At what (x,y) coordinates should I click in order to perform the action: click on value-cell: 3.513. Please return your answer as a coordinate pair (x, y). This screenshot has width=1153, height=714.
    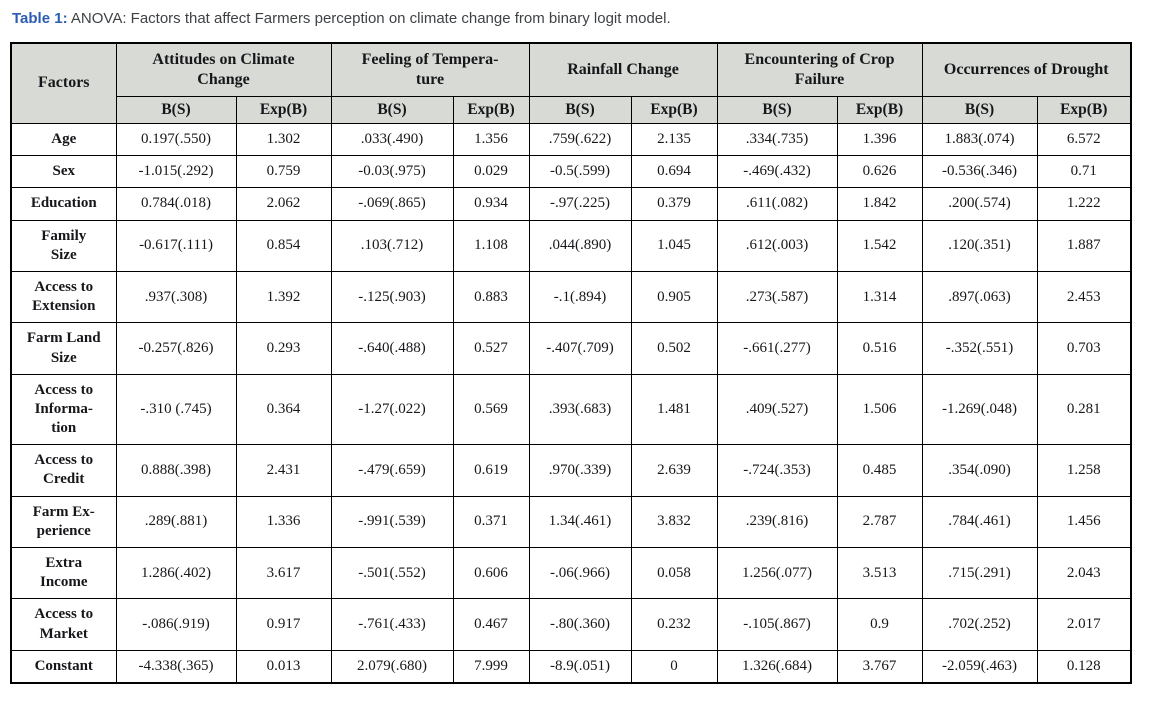
    Looking at the image, I should click on (879, 573).